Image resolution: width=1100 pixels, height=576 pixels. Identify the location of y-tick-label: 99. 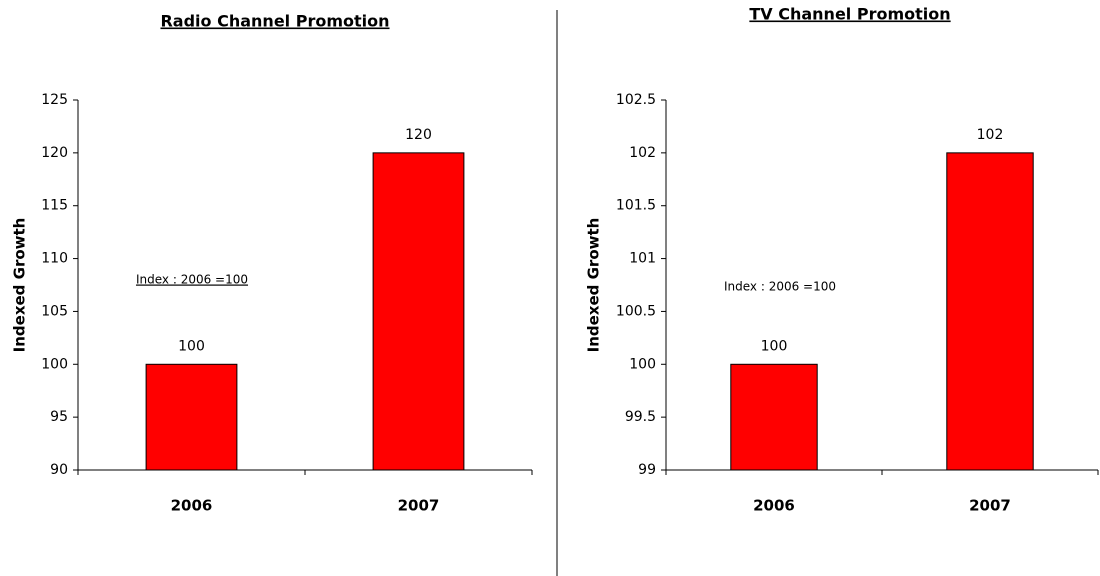
(647, 470).